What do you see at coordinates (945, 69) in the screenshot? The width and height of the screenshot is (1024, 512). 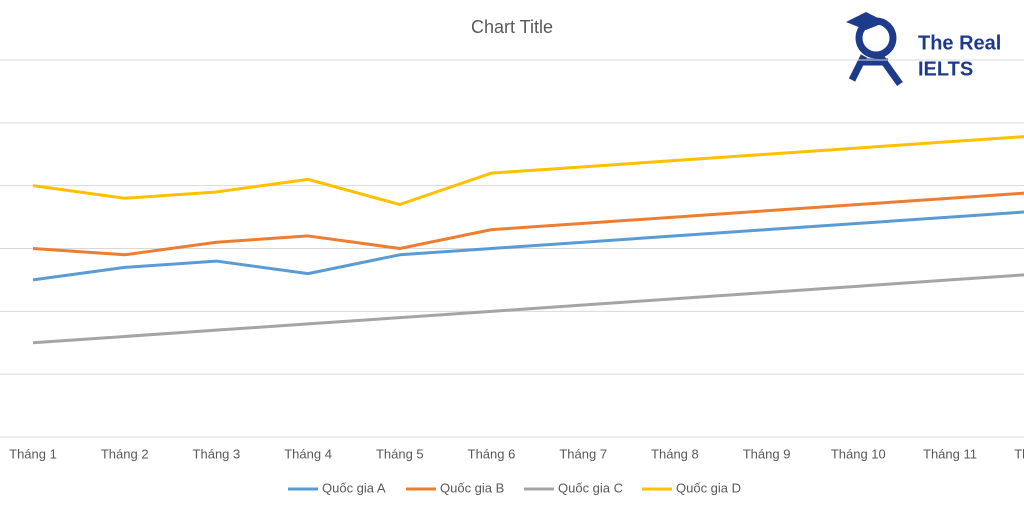 I see `logo-text: IELTS` at bounding box center [945, 69].